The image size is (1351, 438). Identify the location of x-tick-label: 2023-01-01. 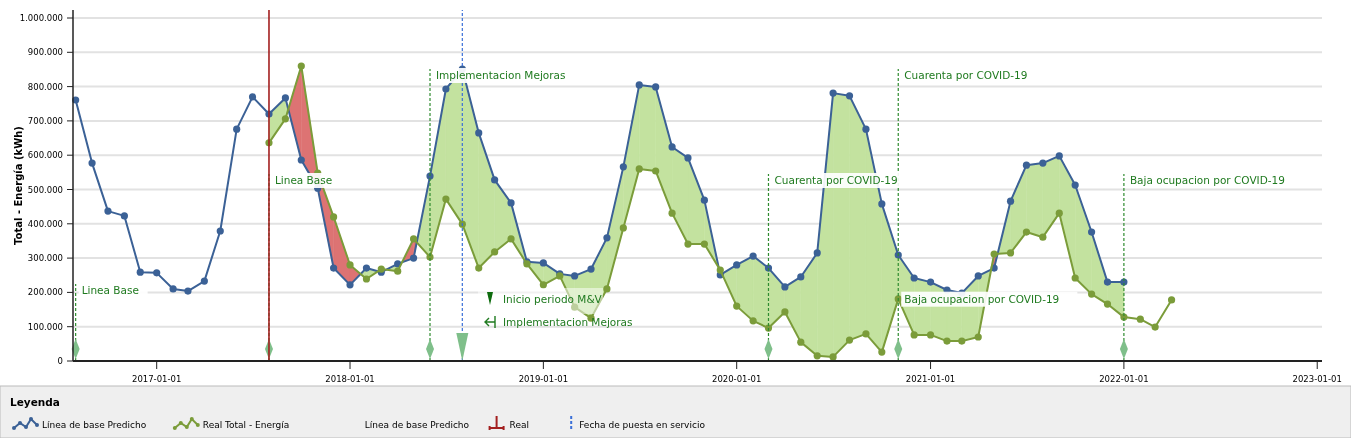
(1317, 379).